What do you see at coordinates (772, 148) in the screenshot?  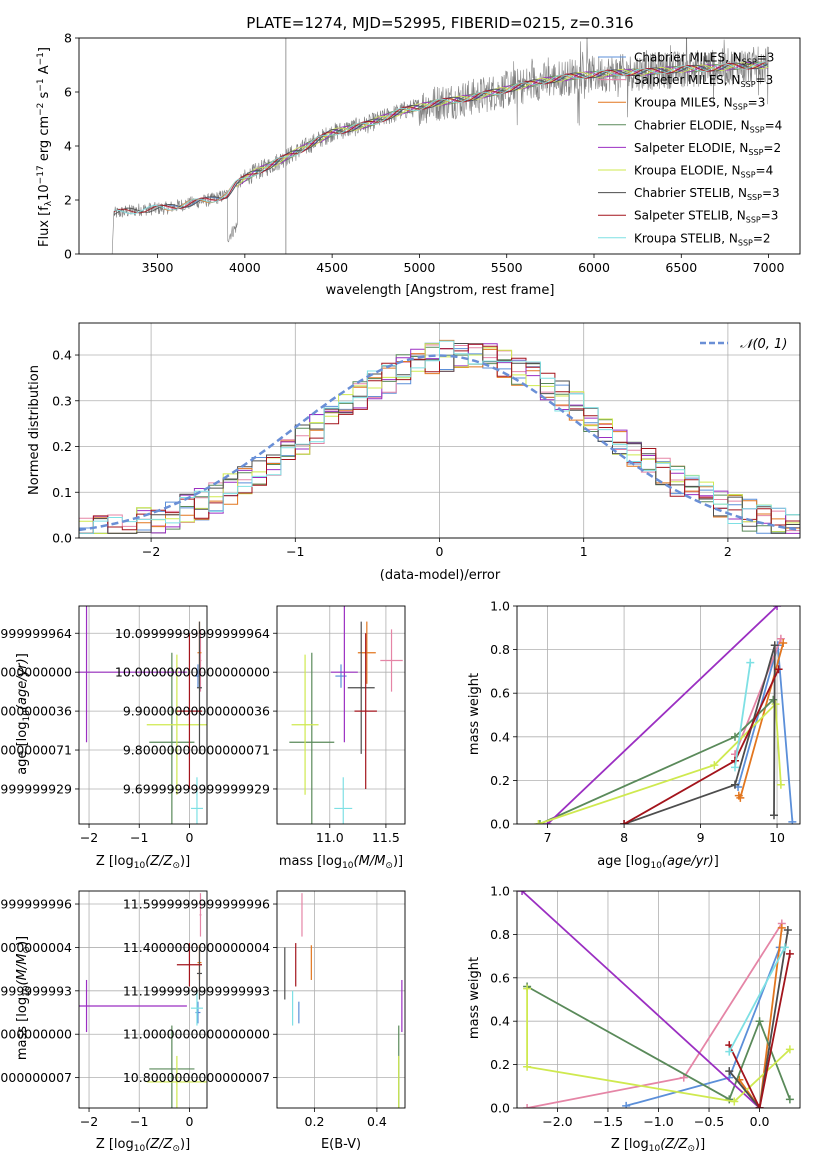 I see `legend-value: =2` at bounding box center [772, 148].